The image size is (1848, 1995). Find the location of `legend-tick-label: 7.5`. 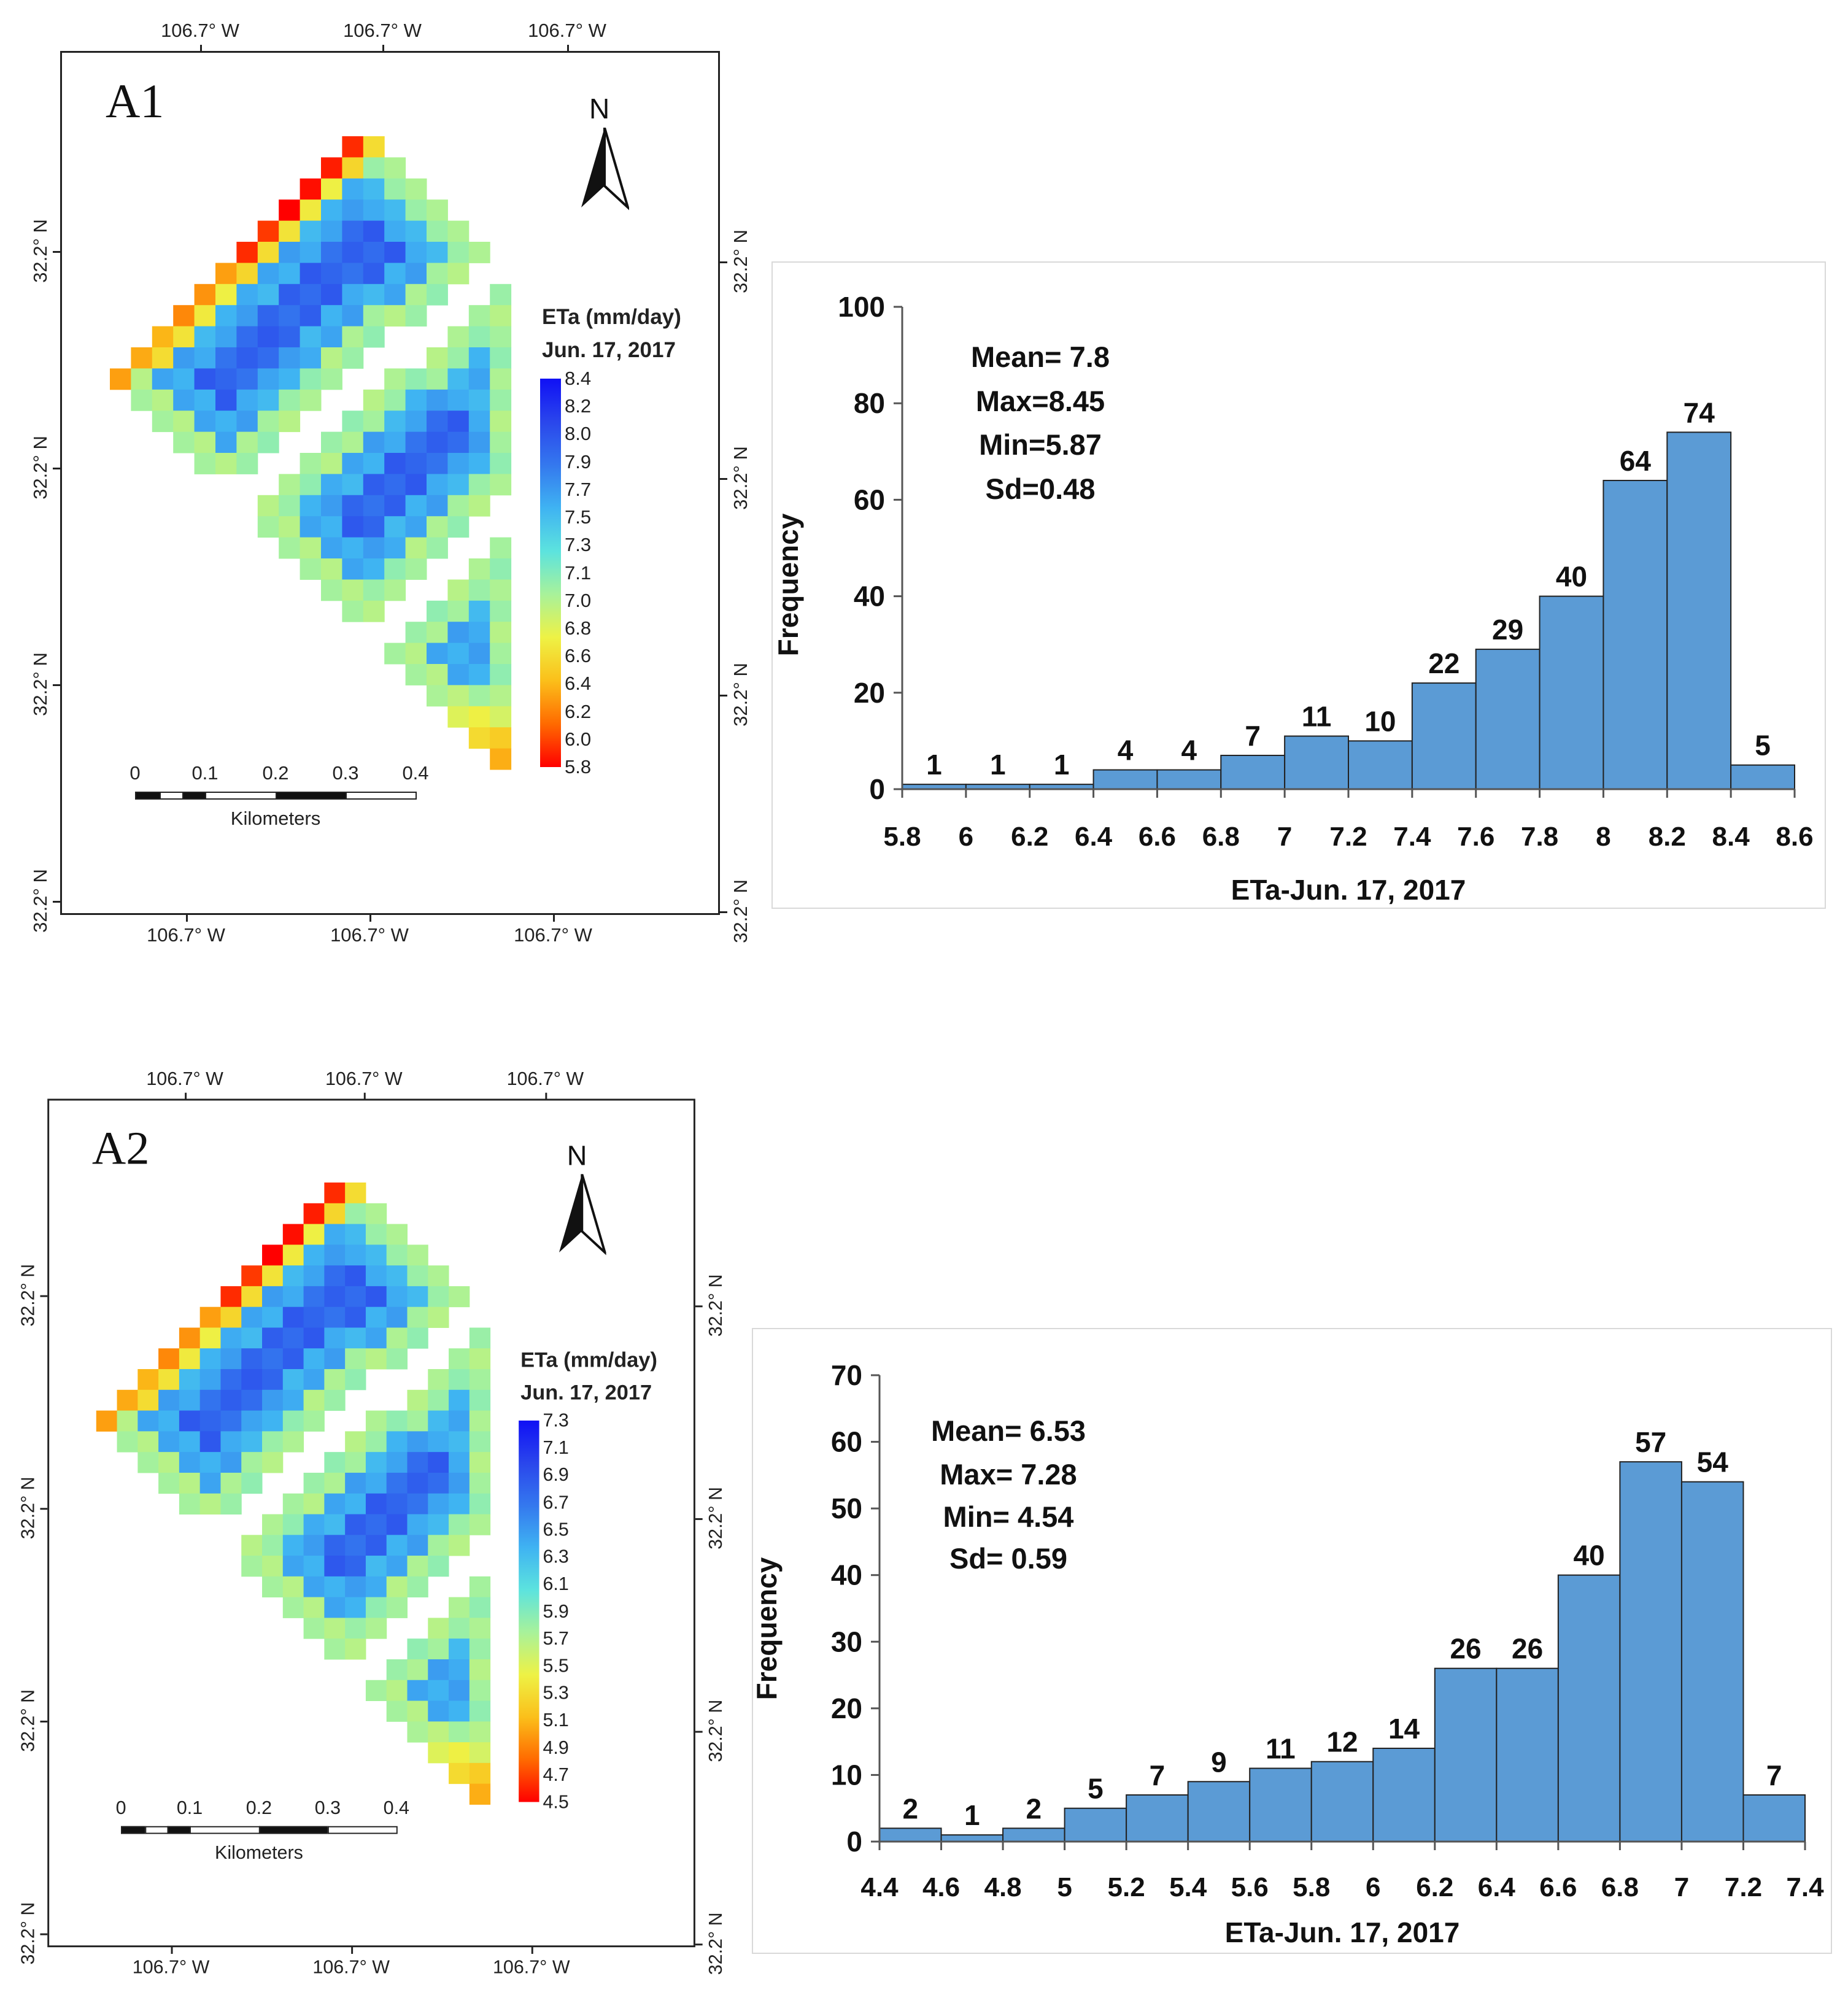

legend-tick-label: 7.5 is located at coordinates (578, 517).